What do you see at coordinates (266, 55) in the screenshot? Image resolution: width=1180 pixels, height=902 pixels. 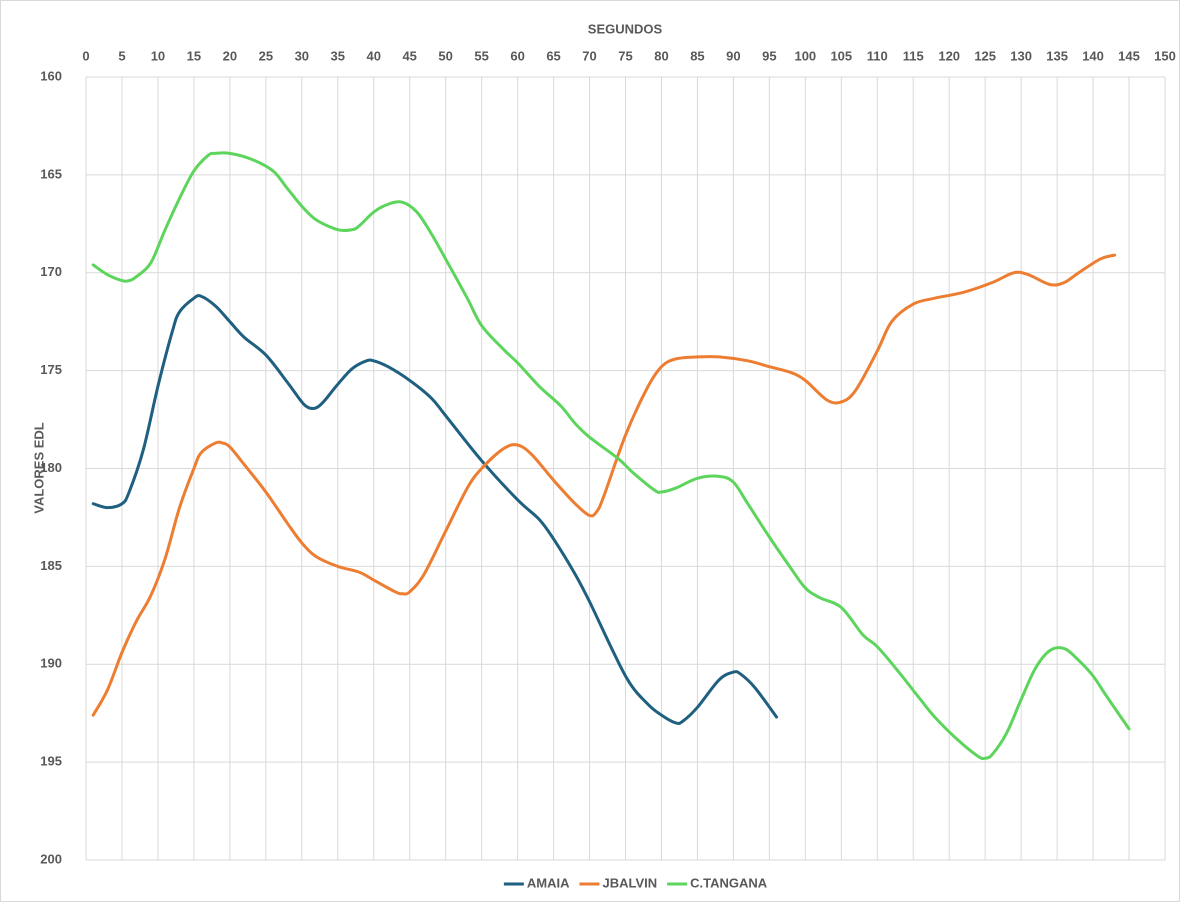 I see `x-tick-label: 25` at bounding box center [266, 55].